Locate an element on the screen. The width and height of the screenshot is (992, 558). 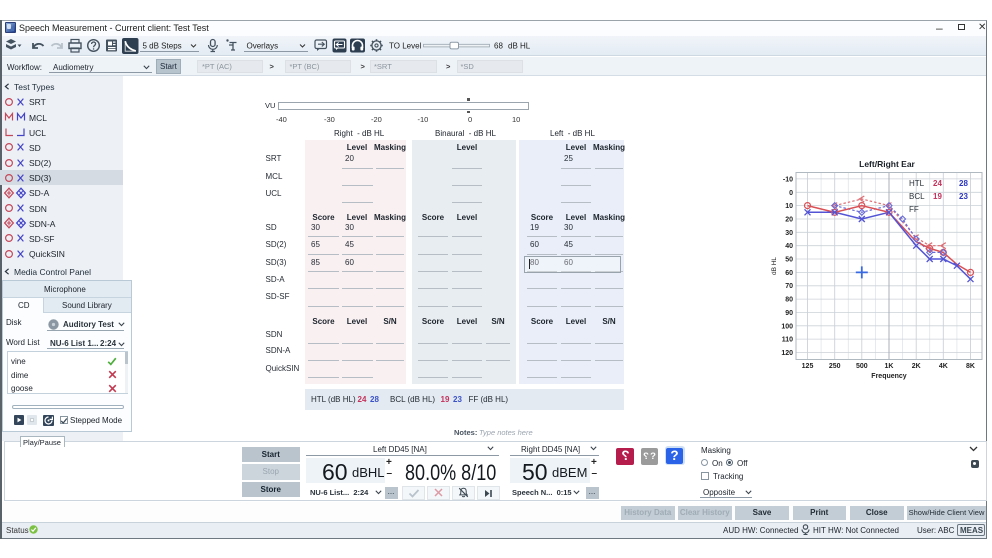
svg-text: 40 is located at coordinates (789, 246).